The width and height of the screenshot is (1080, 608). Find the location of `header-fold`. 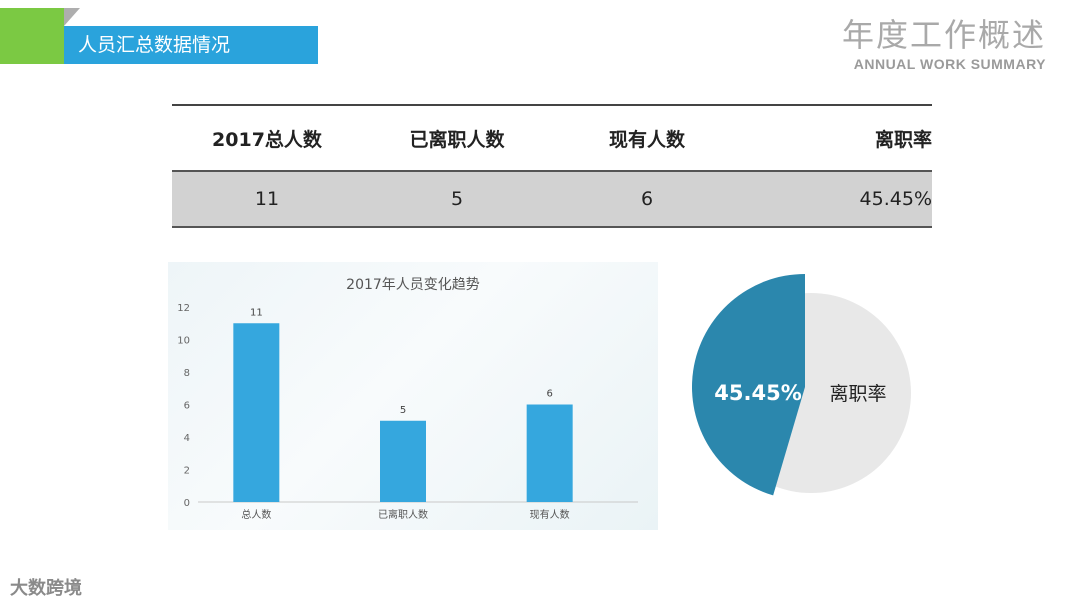

header-fold is located at coordinates (72, 17).